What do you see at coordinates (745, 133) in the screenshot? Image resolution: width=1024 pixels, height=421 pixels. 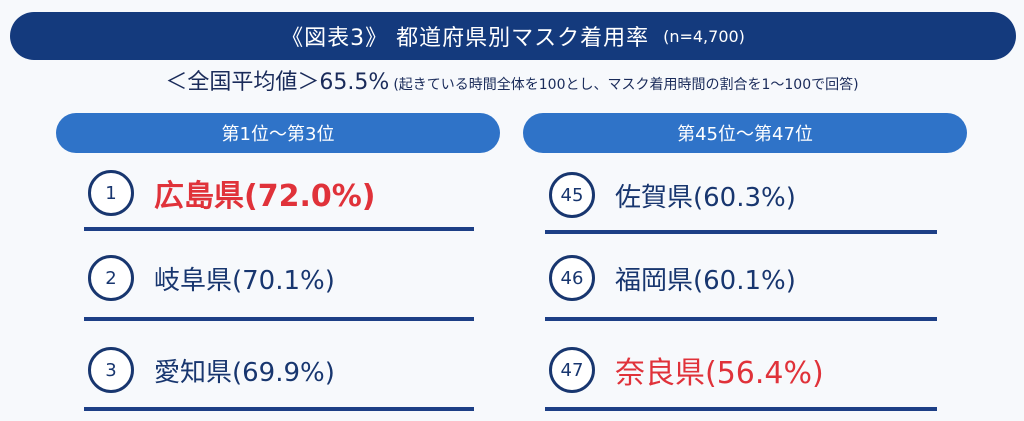 I see `bottom-ranks-header: 第45位～第47位` at bounding box center [745, 133].